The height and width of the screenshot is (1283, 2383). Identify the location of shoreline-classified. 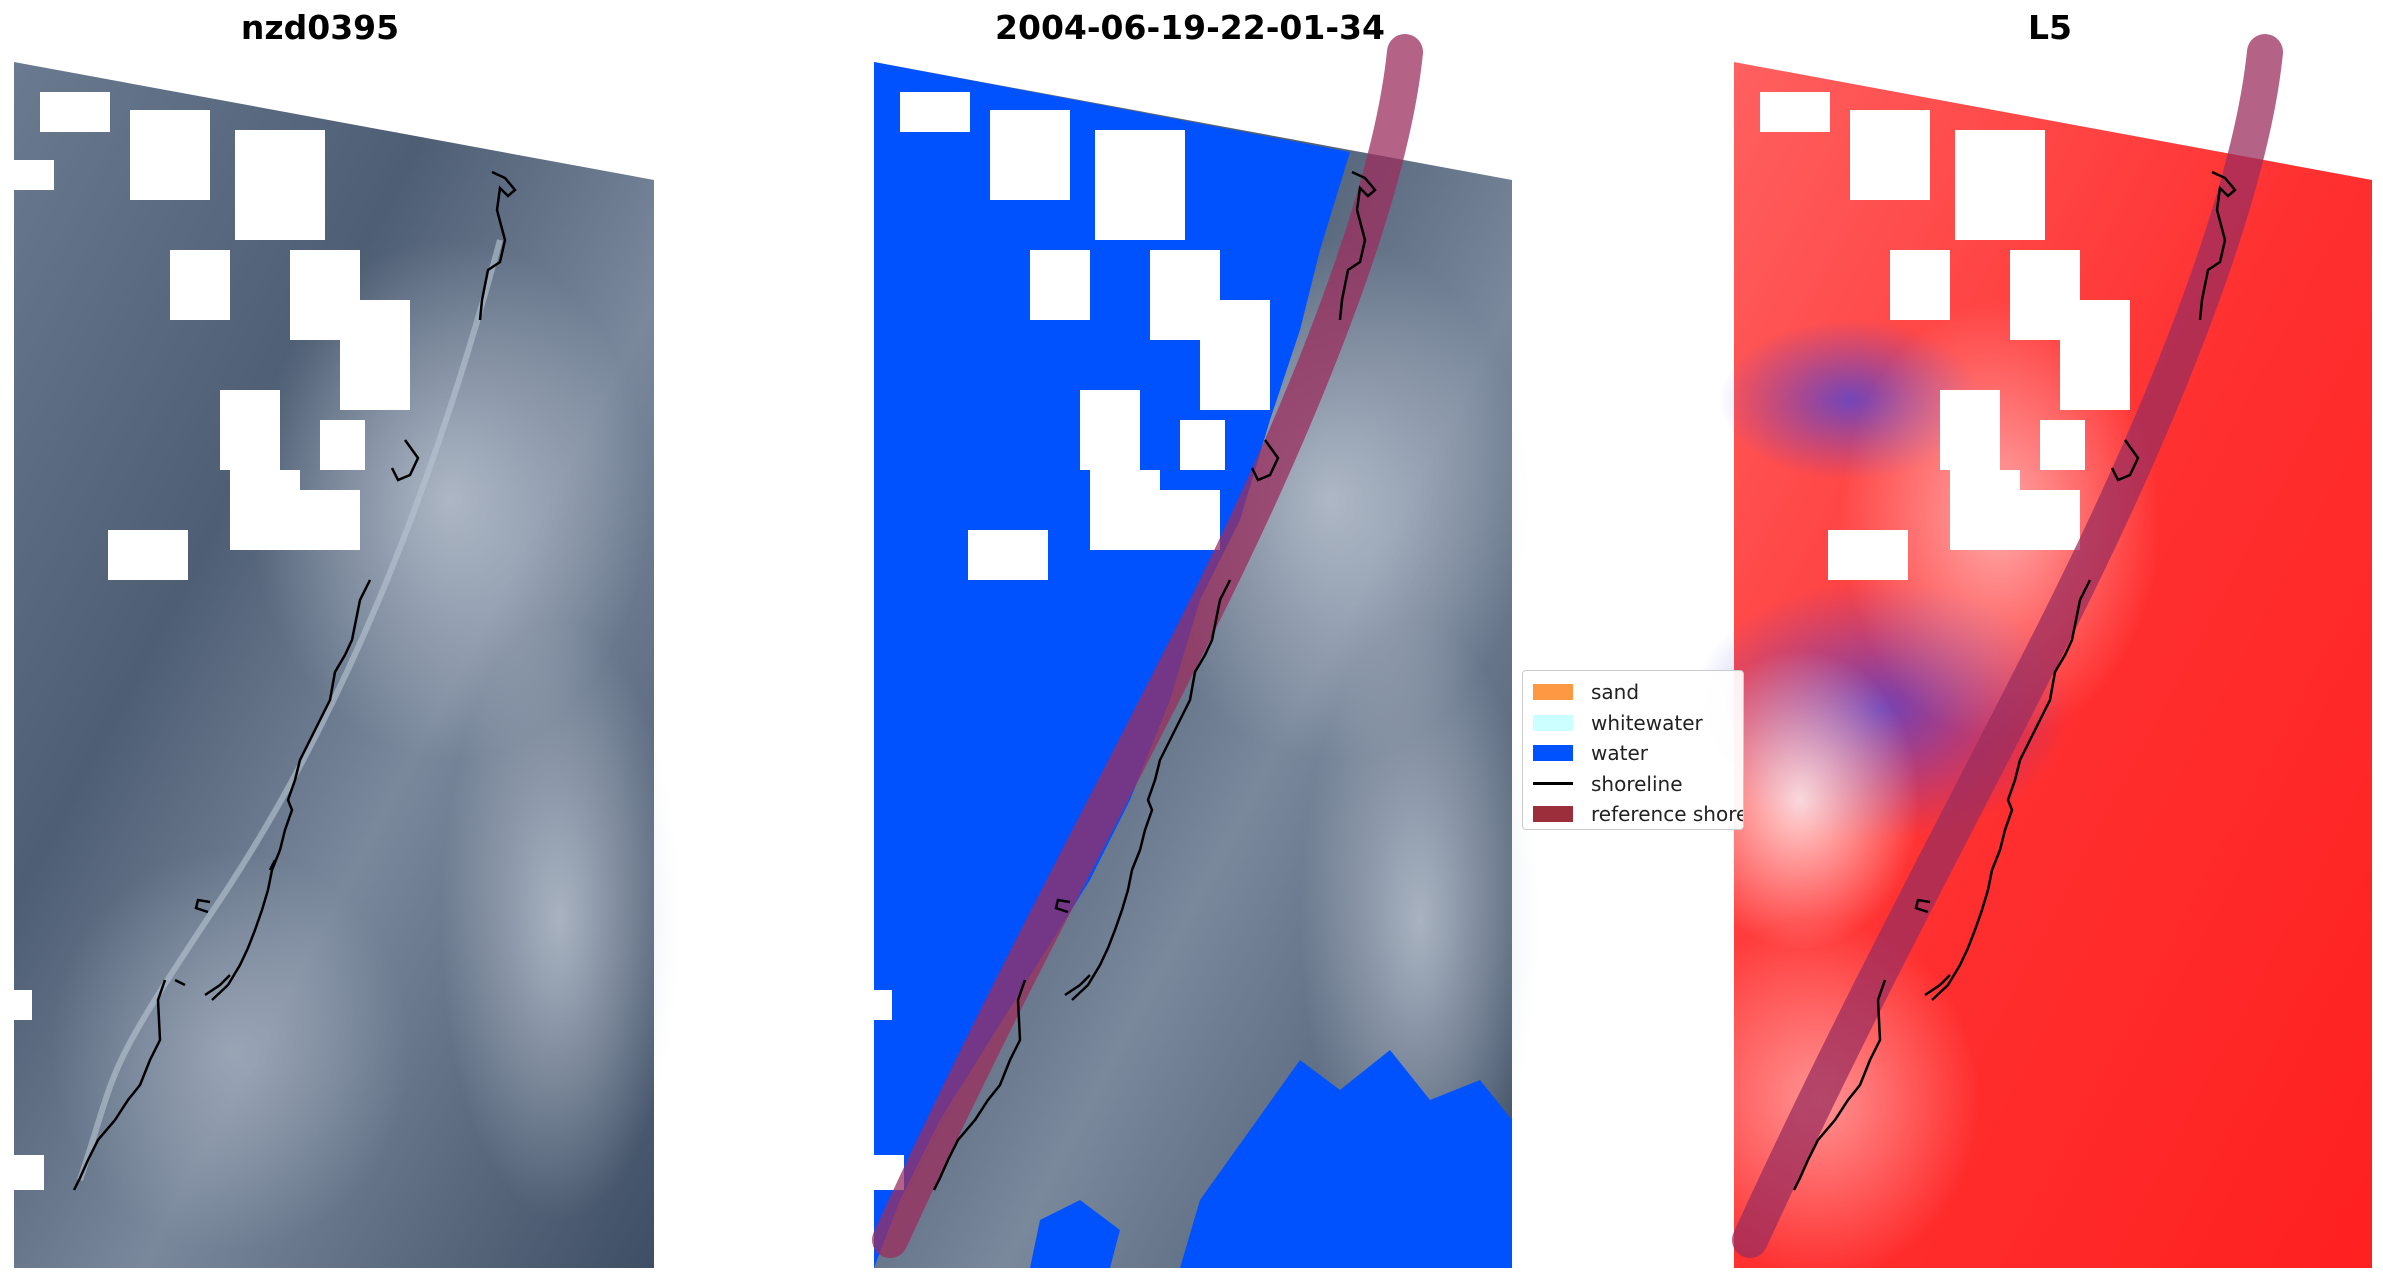
(1154, 680).